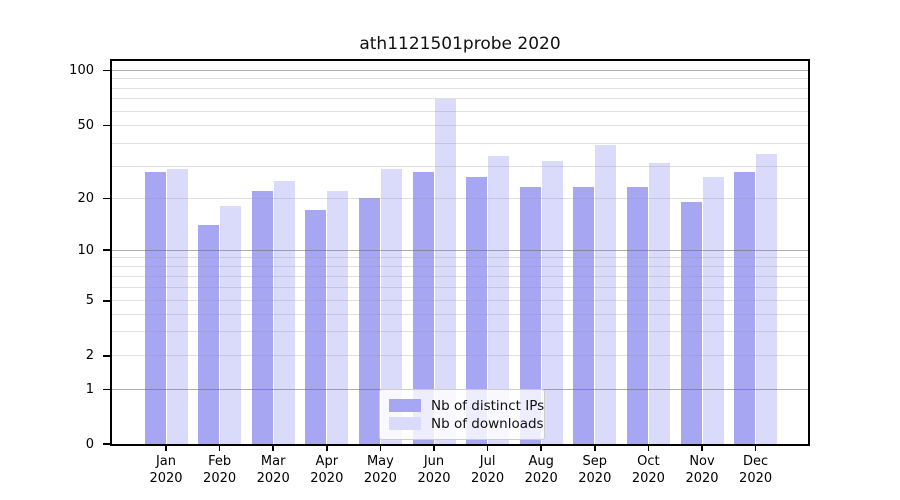 The image size is (900, 500). I want to click on x-tick-label-mar: Mar 2020, so click(273, 470).